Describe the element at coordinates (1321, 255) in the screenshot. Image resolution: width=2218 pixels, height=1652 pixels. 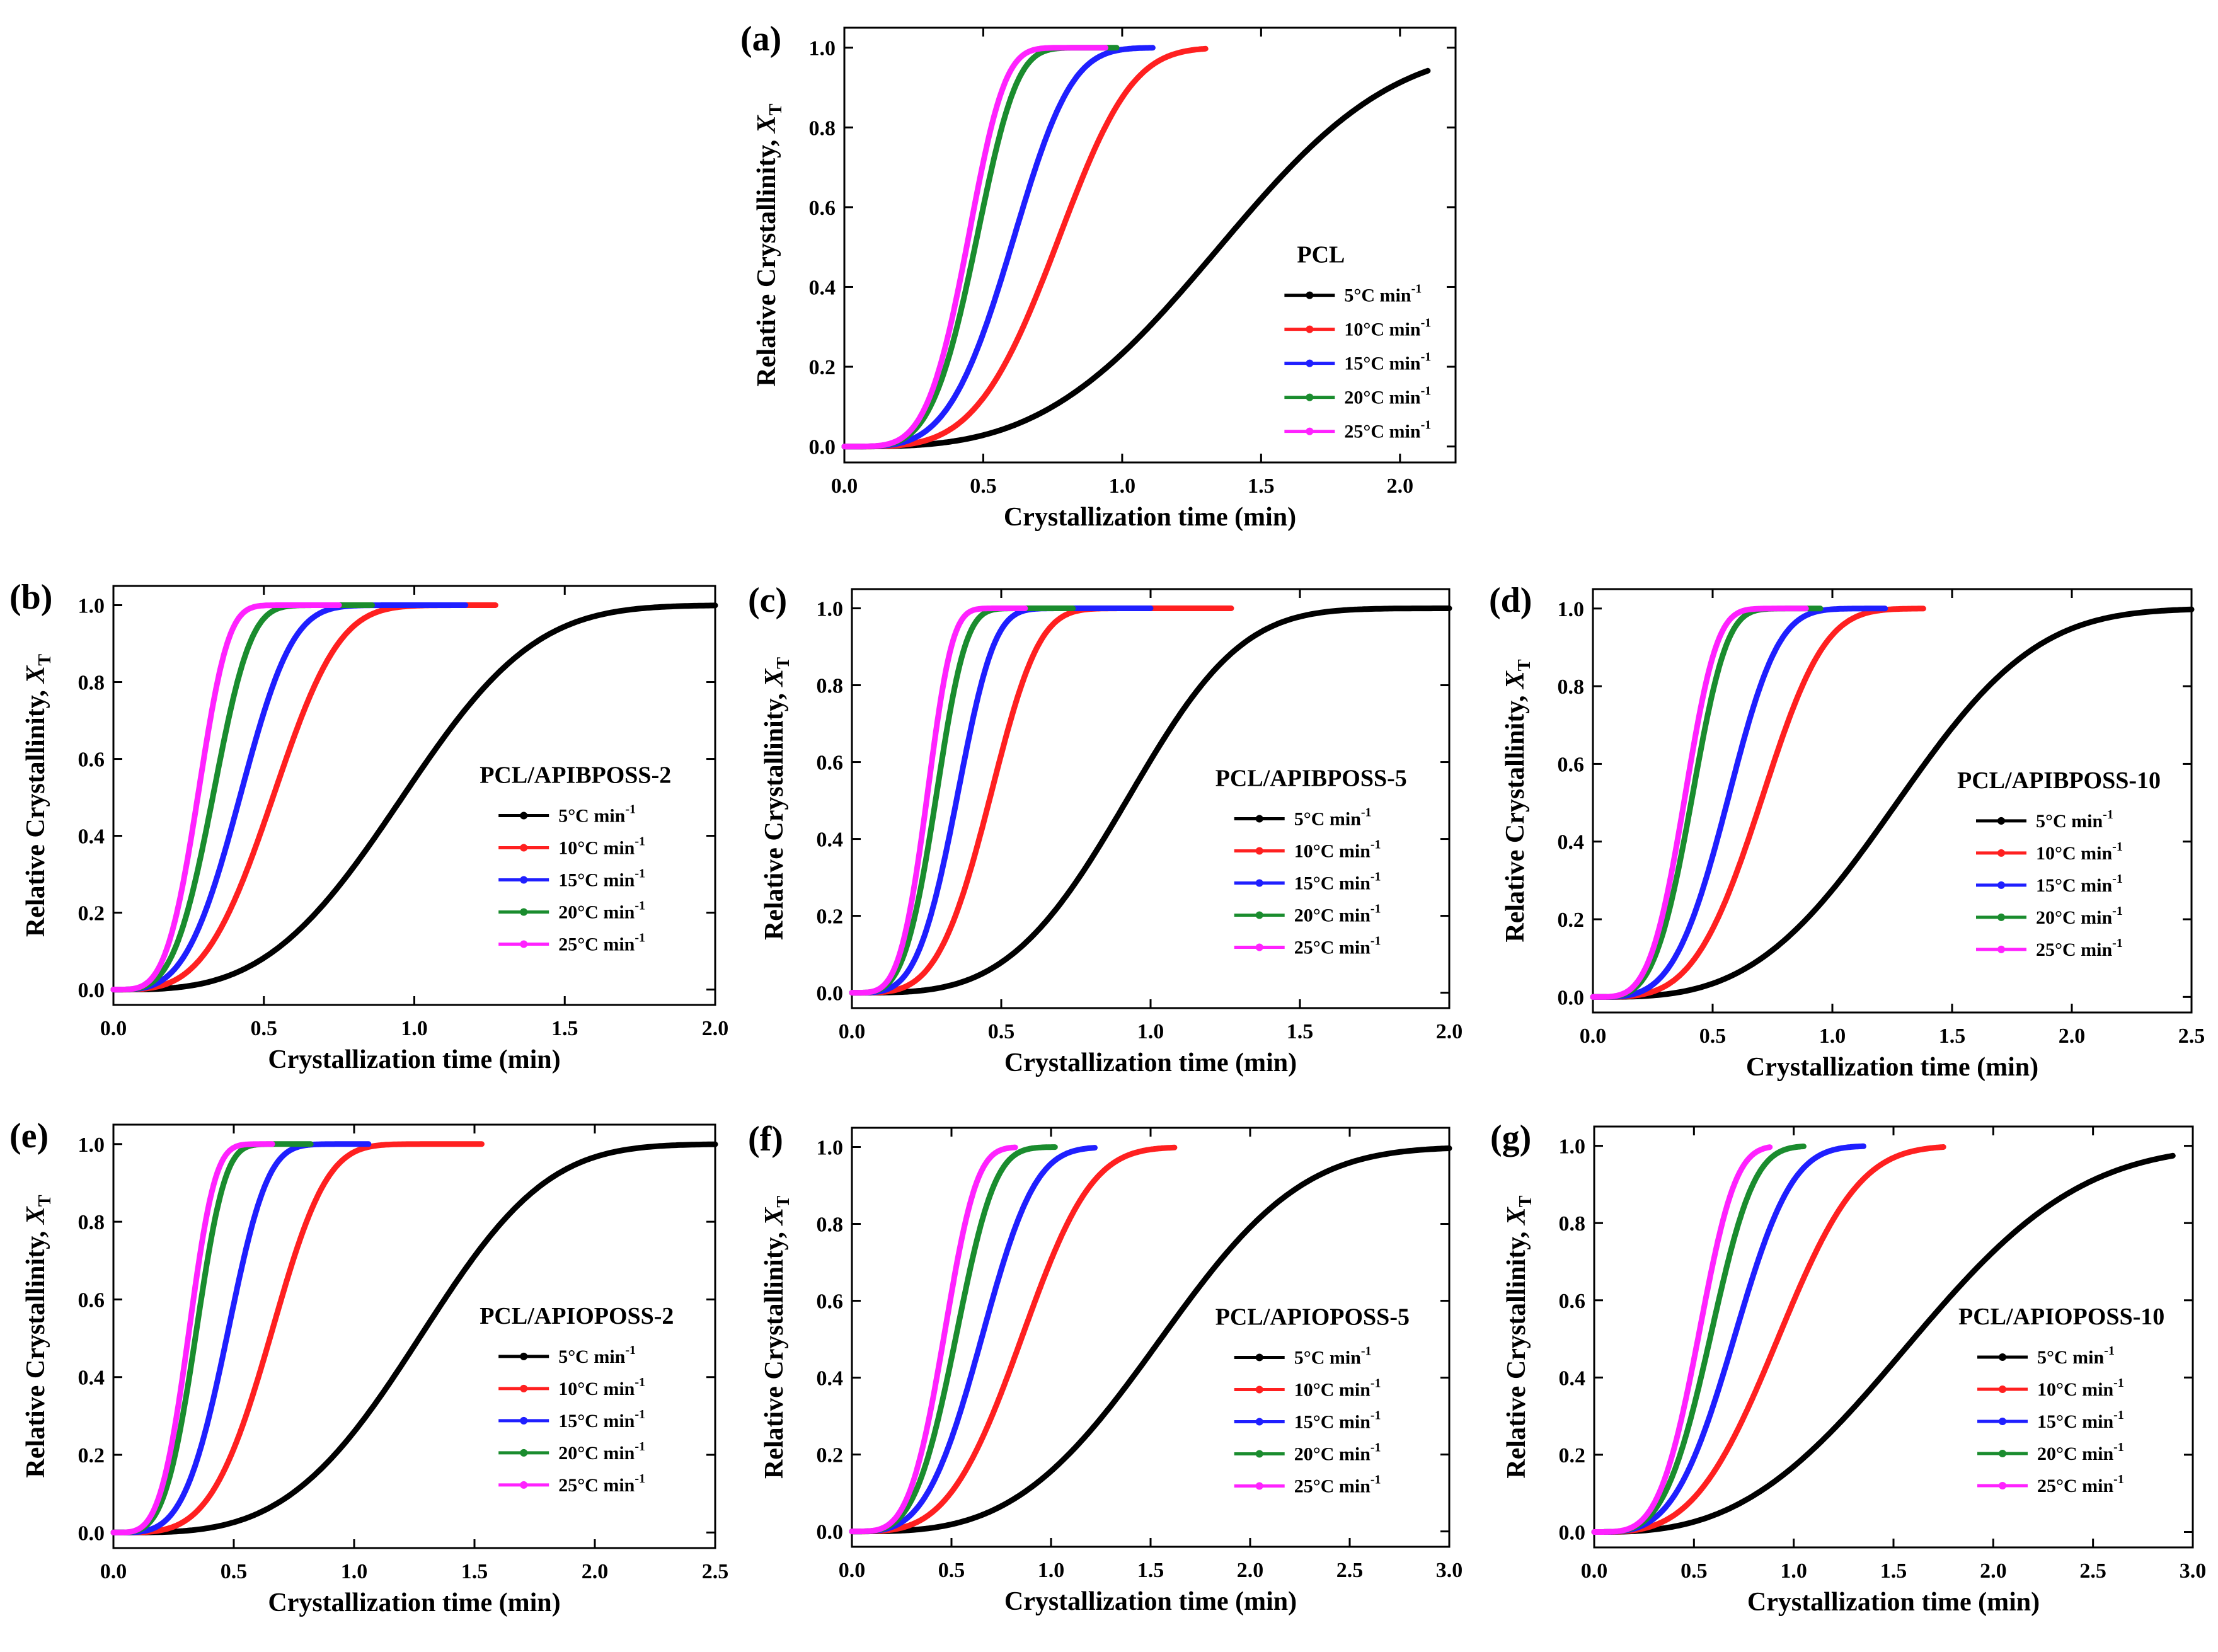
I see `legend-title: PCL` at that location.